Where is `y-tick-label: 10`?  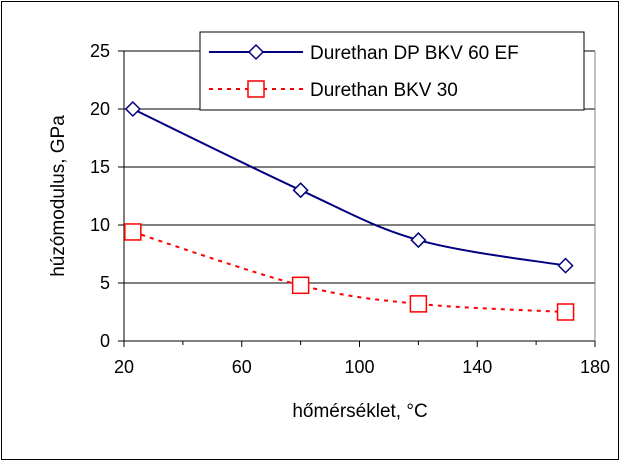 y-tick-label: 10 is located at coordinates (100, 225).